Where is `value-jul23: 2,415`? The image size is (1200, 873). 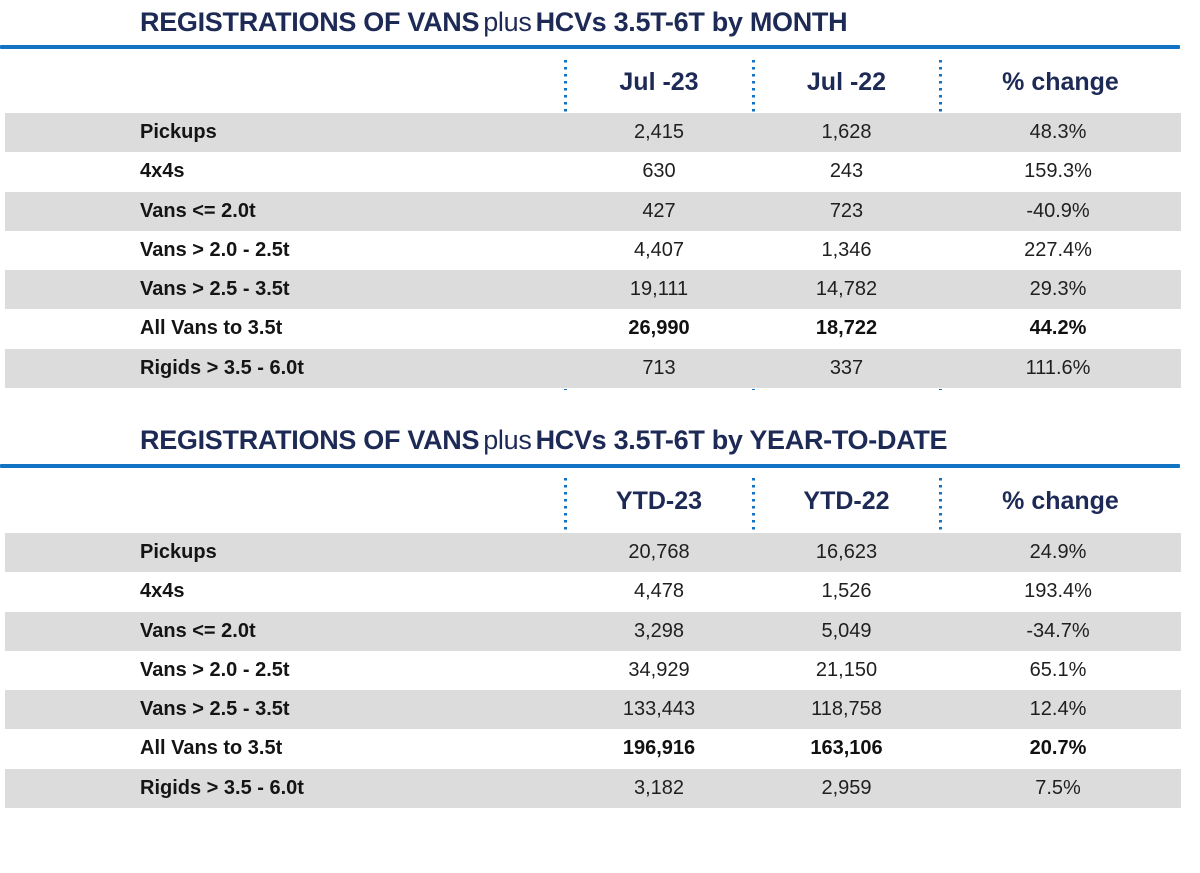
value-jul23: 2,415 is located at coordinates (659, 132).